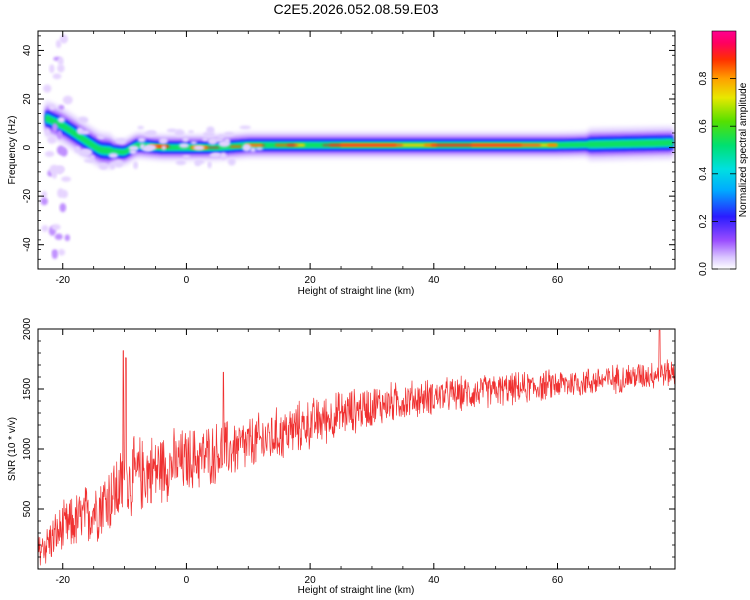  I want to click on spectrogram-y-label: Frequency (Hz), so click(12, 150).